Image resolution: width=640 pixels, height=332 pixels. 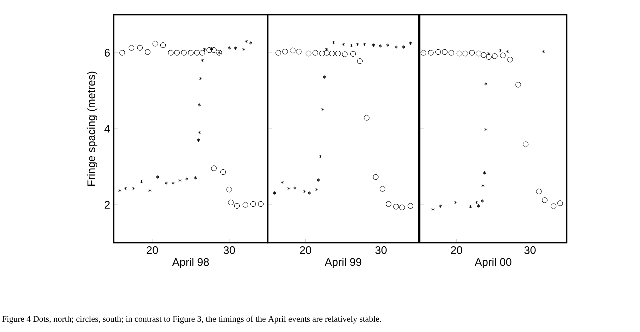 What do you see at coordinates (92, 129) in the screenshot?
I see `y-axis-title: Fringe spacing (metres)` at bounding box center [92, 129].